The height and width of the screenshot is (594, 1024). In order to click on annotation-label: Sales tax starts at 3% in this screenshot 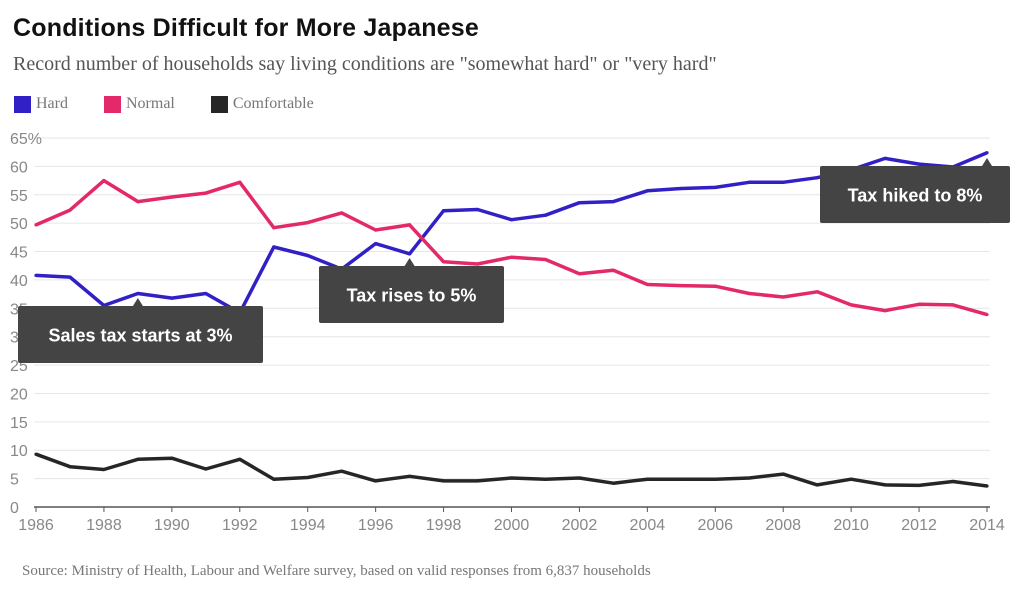, I will do `click(140, 336)`.